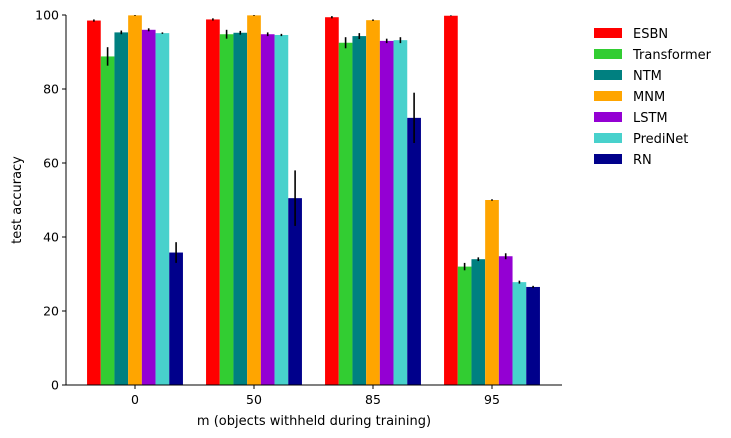 The height and width of the screenshot is (438, 731). I want to click on x-tick-label-95: 95, so click(492, 399).